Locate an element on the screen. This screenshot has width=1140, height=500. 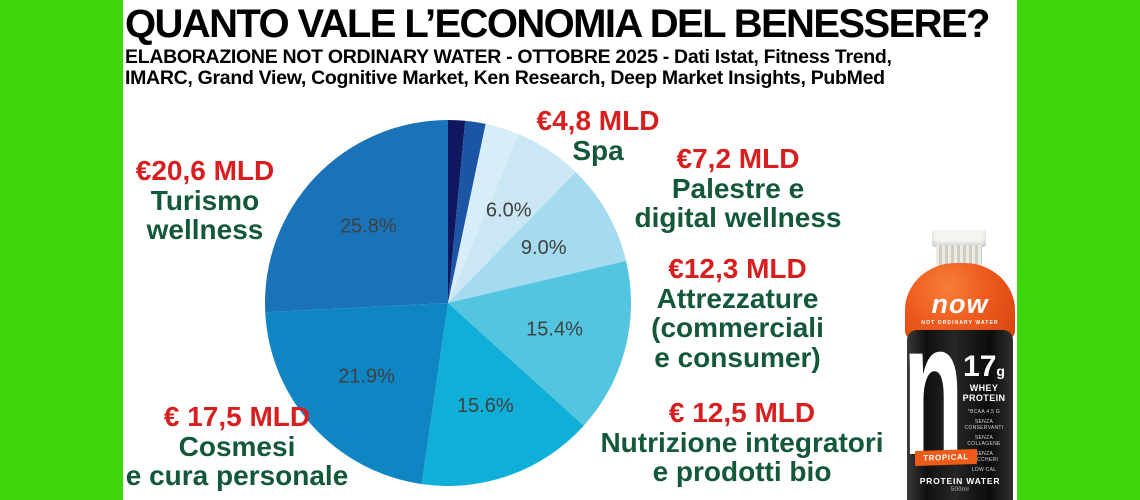
protein-quantity: 17g is located at coordinates (984, 366).